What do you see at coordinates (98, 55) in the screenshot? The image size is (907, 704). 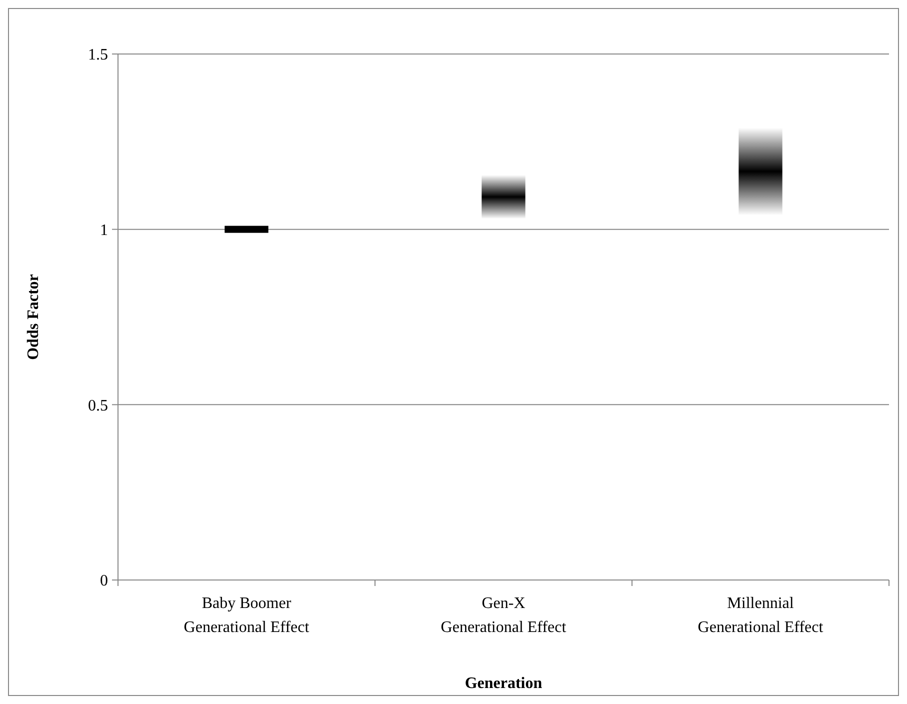 I see `y-tick-label: 1.5` at bounding box center [98, 55].